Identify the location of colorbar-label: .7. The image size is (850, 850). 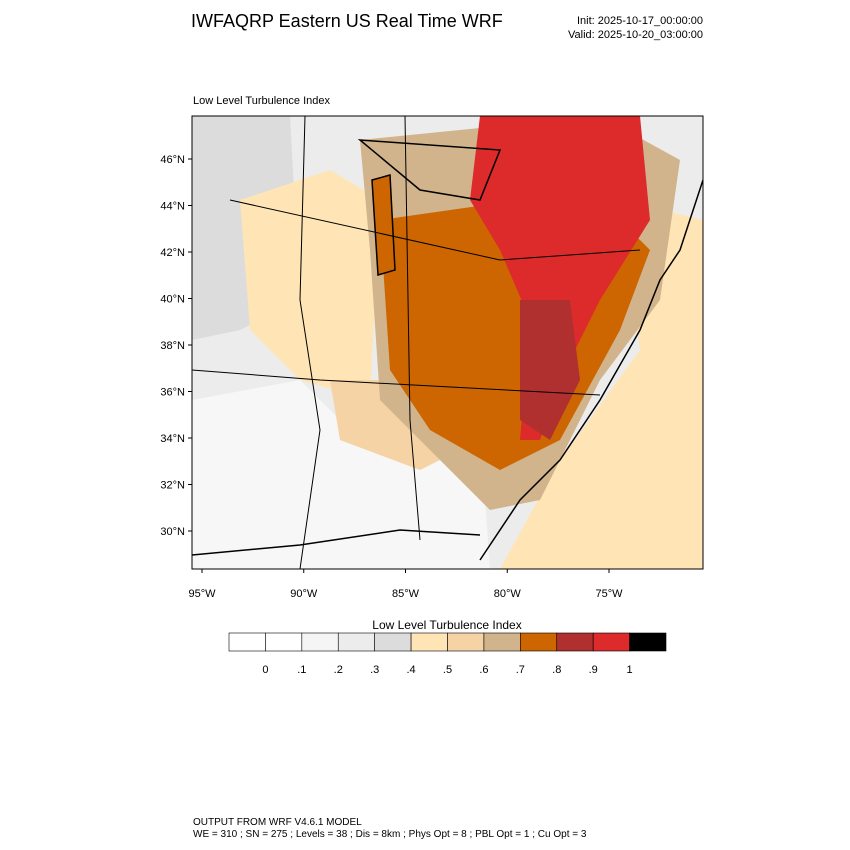
(520, 670).